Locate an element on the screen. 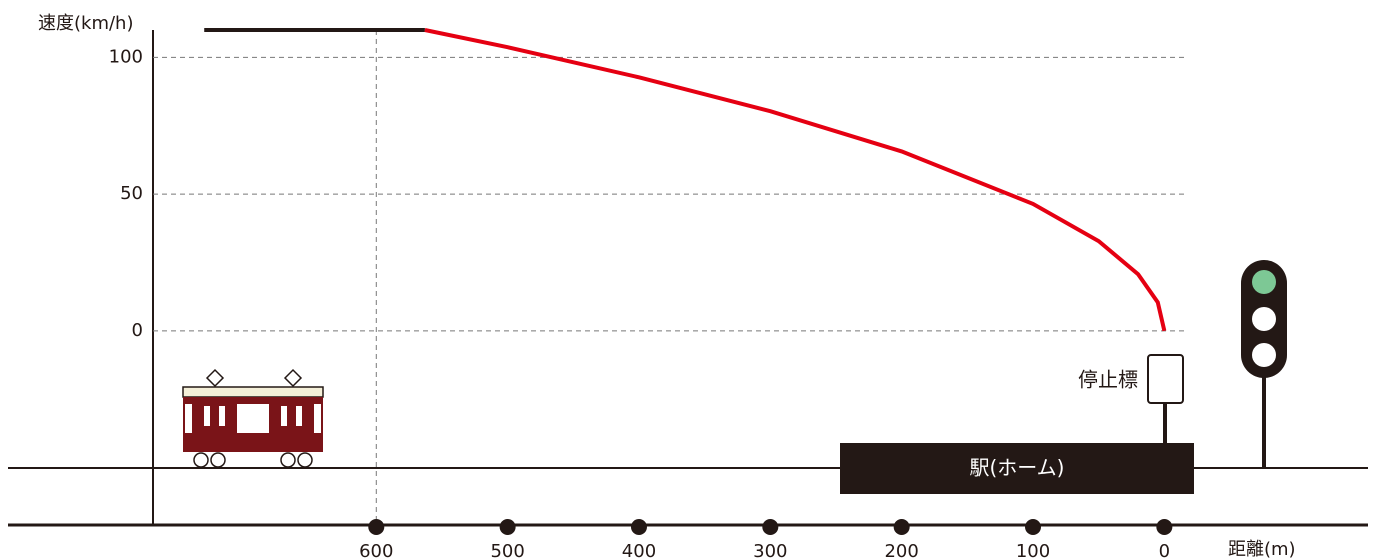 The height and width of the screenshot is (560, 1375). stop-marker-label: 停止標 is located at coordinates (1108, 380).